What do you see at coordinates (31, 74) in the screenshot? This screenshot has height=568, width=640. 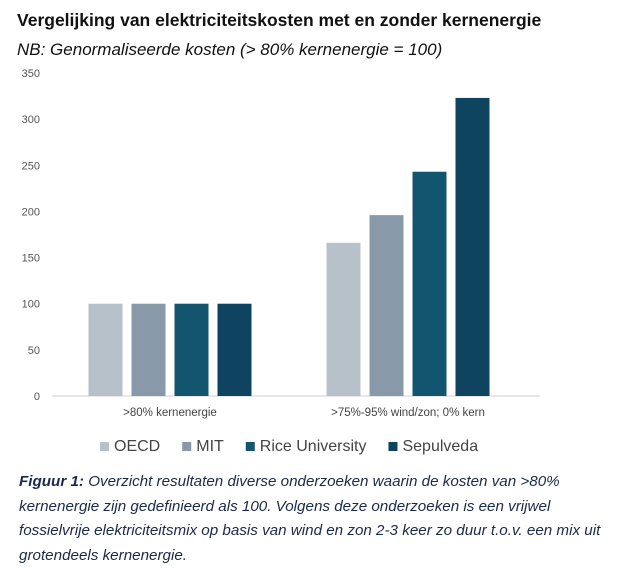 I see `y-tick-label: 350` at bounding box center [31, 74].